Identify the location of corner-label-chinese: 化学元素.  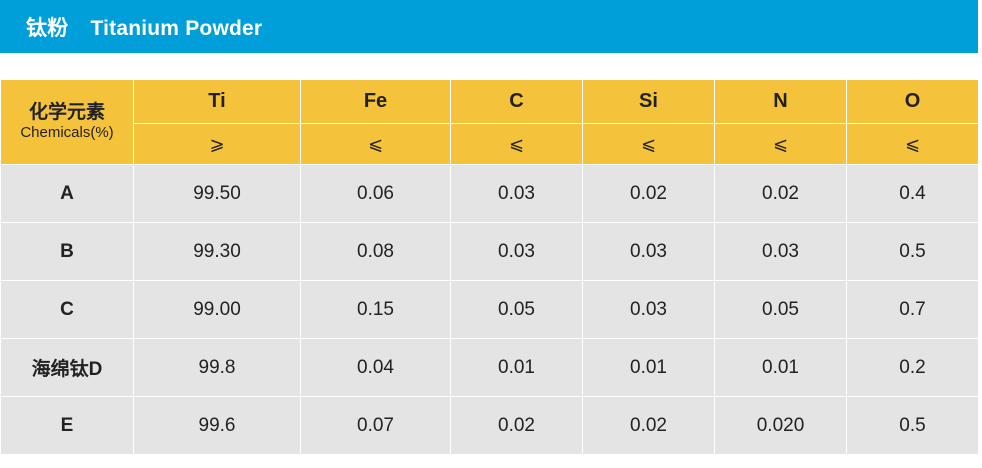
(66, 112).